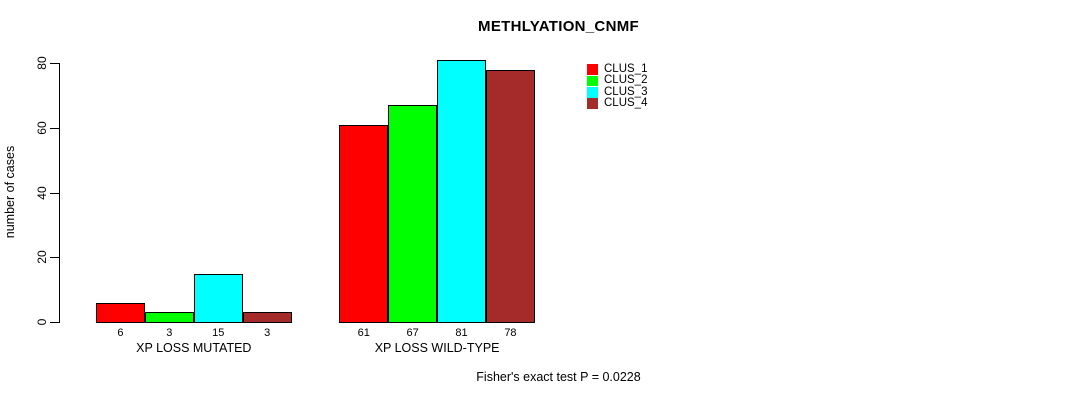 The width and height of the screenshot is (1090, 400). I want to click on bar-clus_1-group1, so click(120, 312).